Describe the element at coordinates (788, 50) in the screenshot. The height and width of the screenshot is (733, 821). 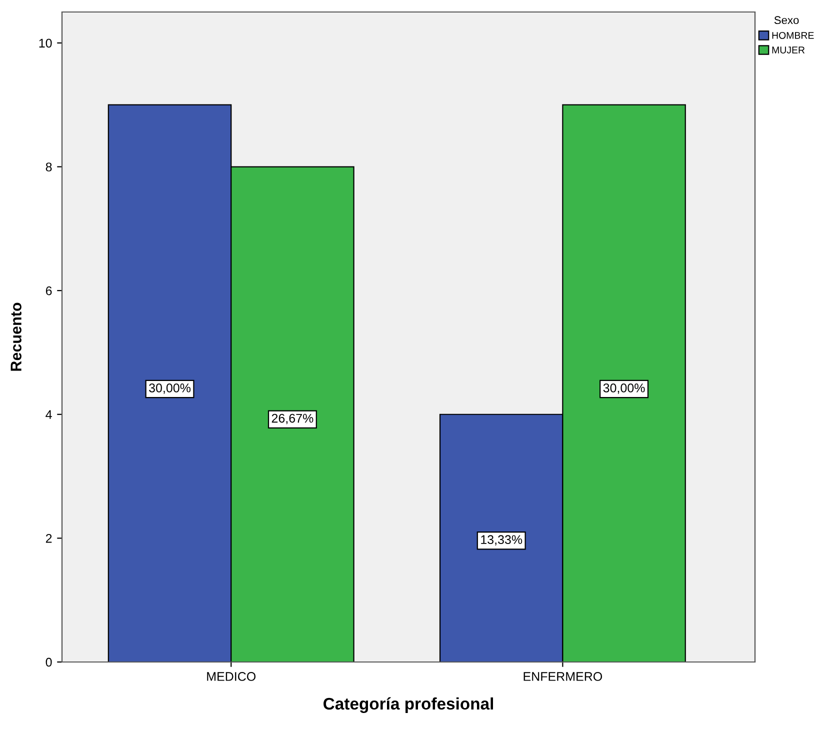
I see `legend-label: MUJER` at that location.